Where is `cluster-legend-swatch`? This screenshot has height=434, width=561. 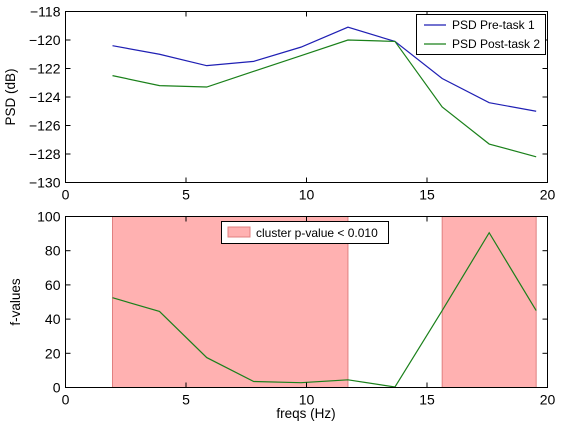 cluster-legend-swatch is located at coordinates (239, 232).